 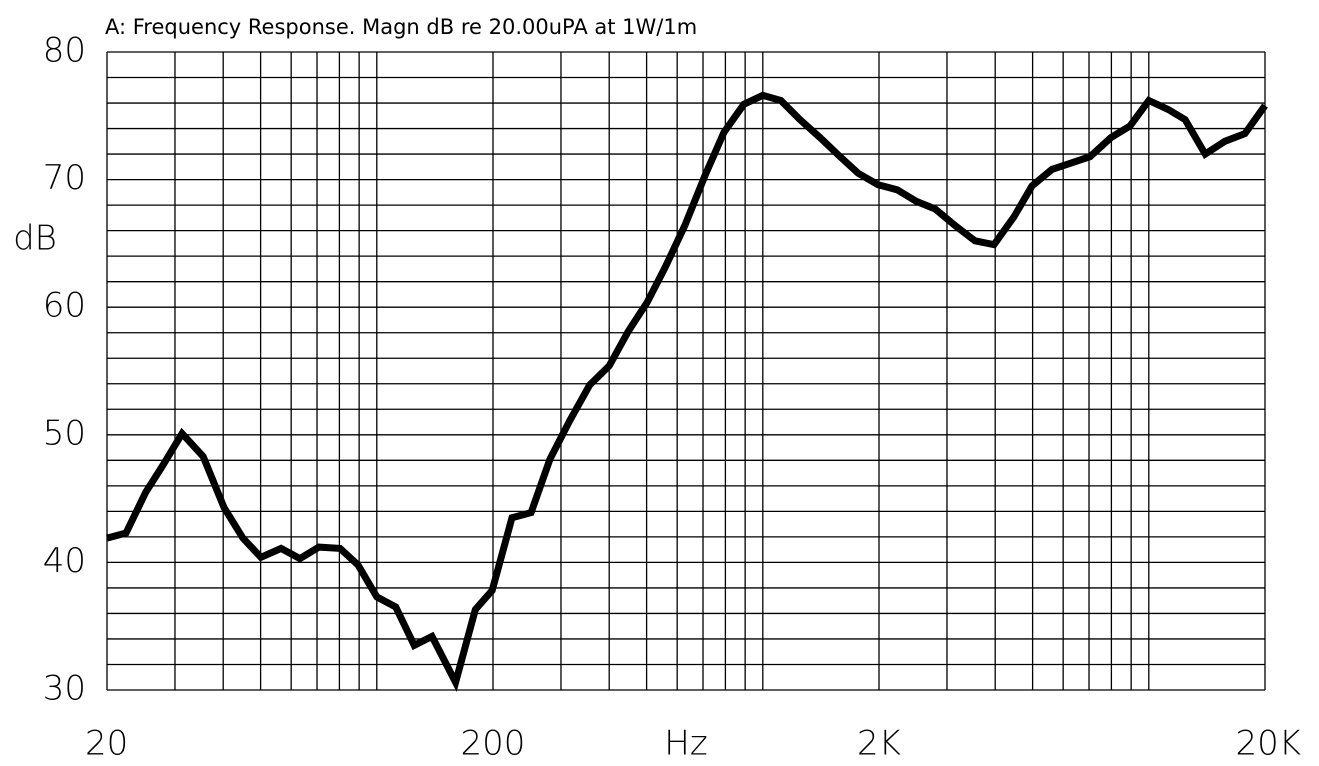 I want to click on y-tick-label: 30, so click(x=64, y=689).